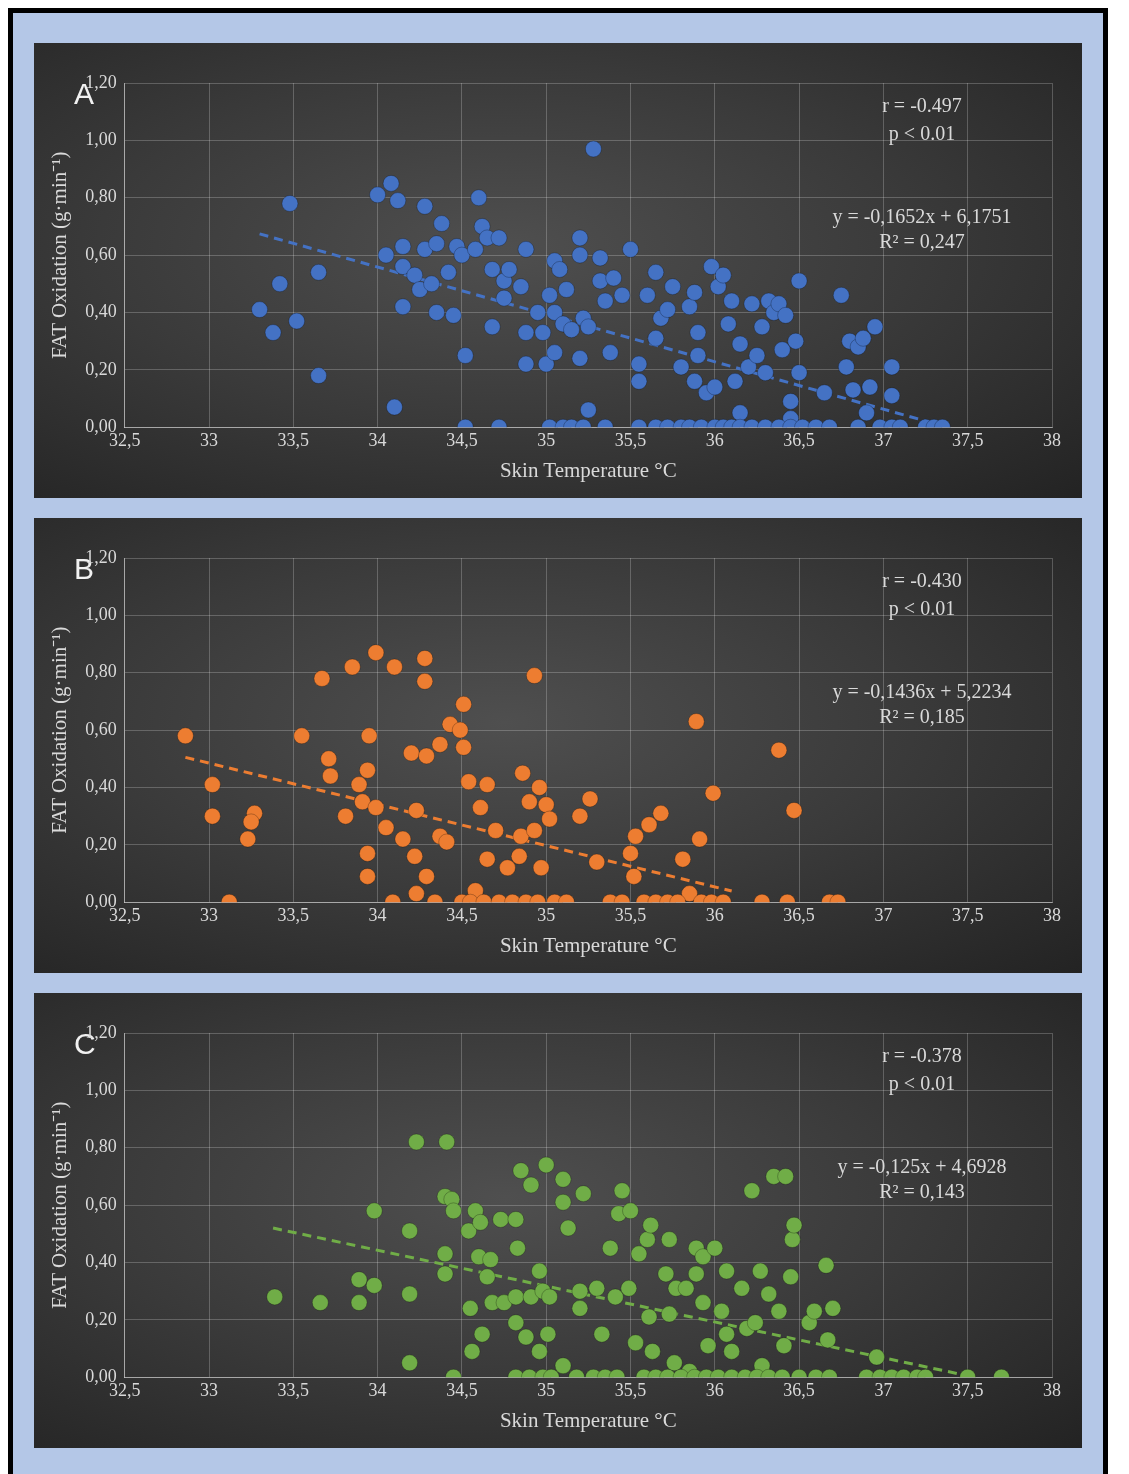 This screenshot has width=1129, height=1474. I want to click on annotation: r = -0.378, so click(922, 1055).